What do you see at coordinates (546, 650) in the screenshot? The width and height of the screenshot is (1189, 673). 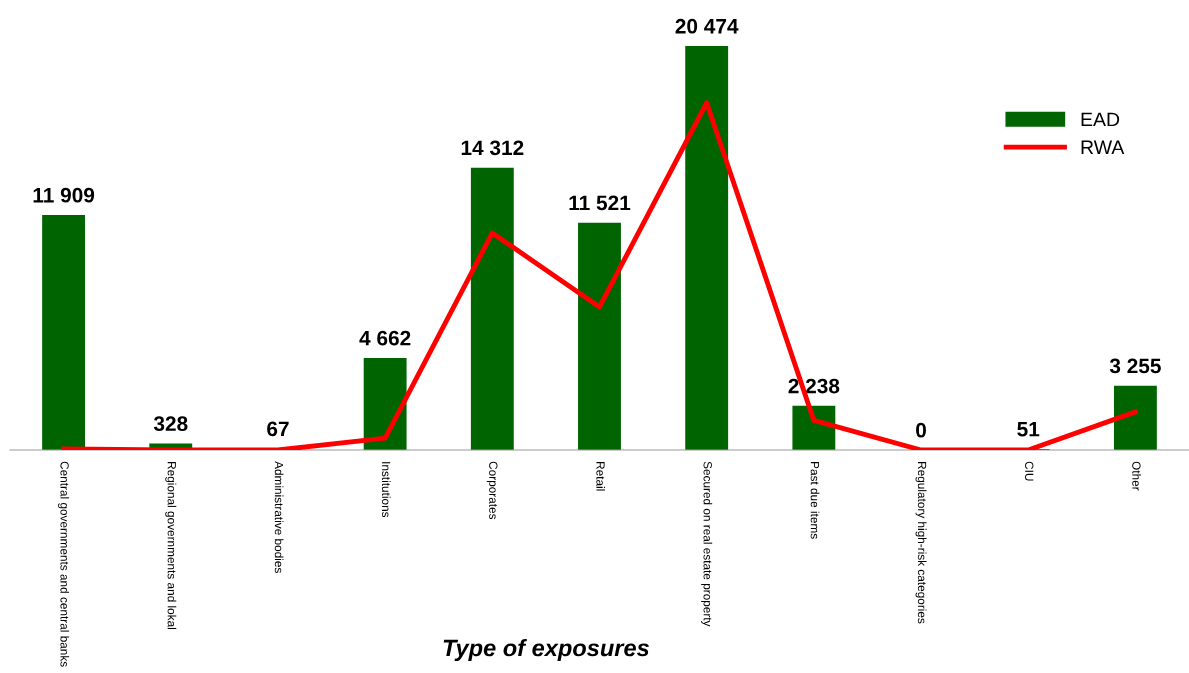 I see `x-axis-title: Type of exposures` at bounding box center [546, 650].